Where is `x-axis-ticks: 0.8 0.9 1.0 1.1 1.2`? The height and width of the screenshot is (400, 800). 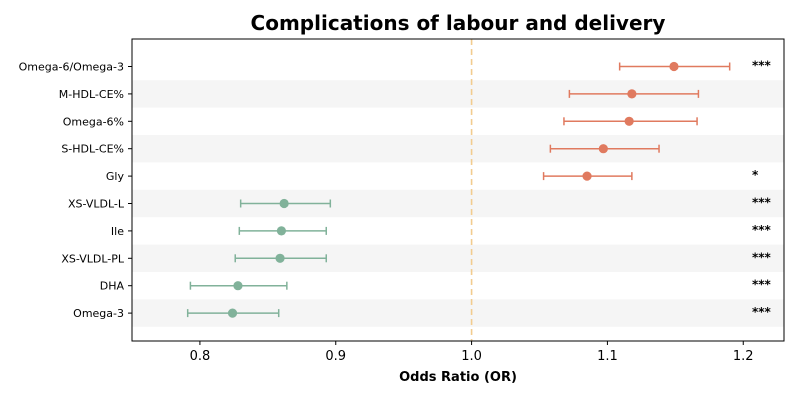 x-axis-ticks: 0.8 0.9 1.0 1.1 1.2 is located at coordinates (472, 352).